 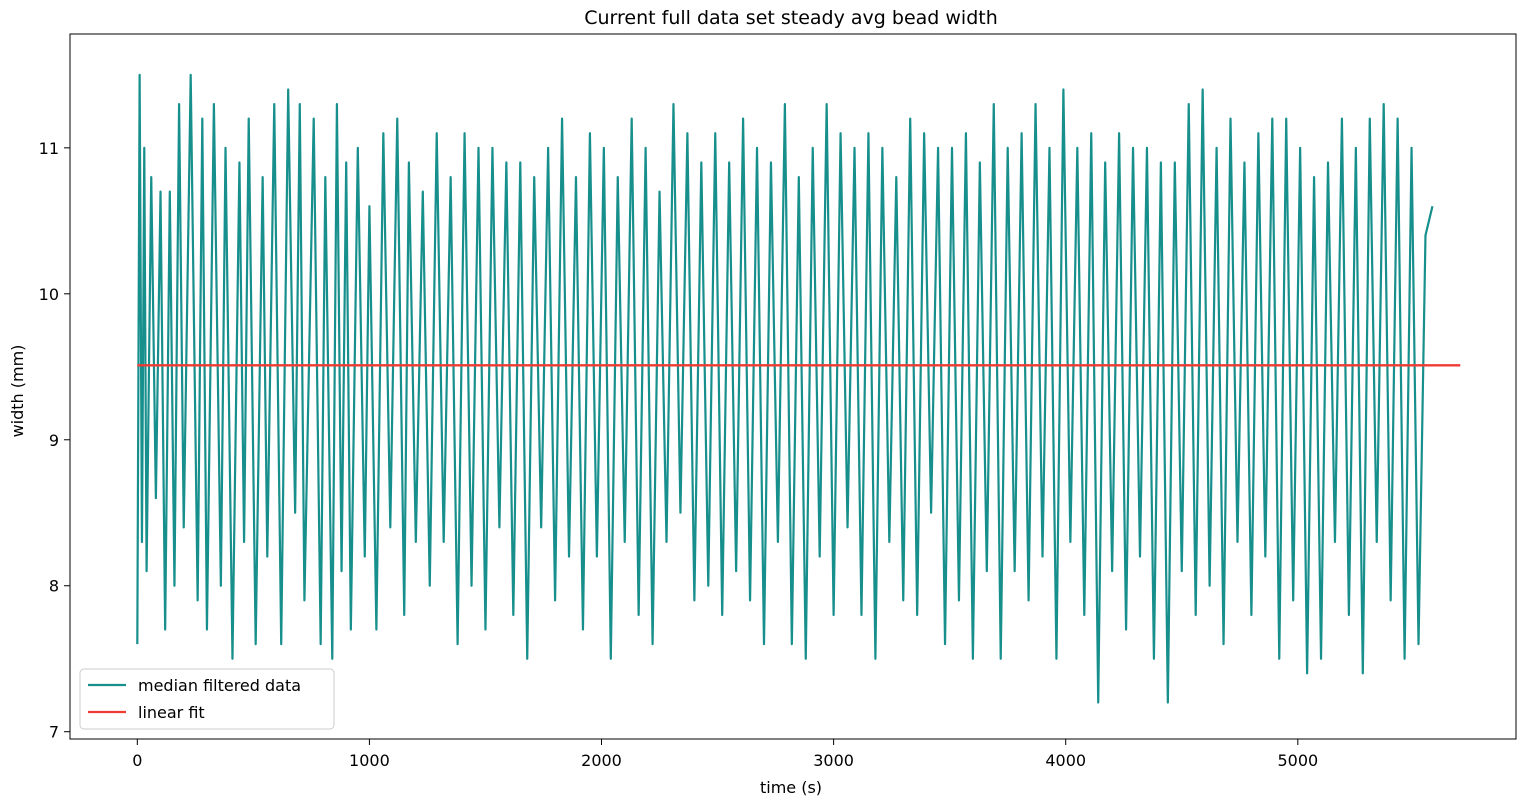 I want to click on y-tick-label: 11, so click(x=49, y=148).